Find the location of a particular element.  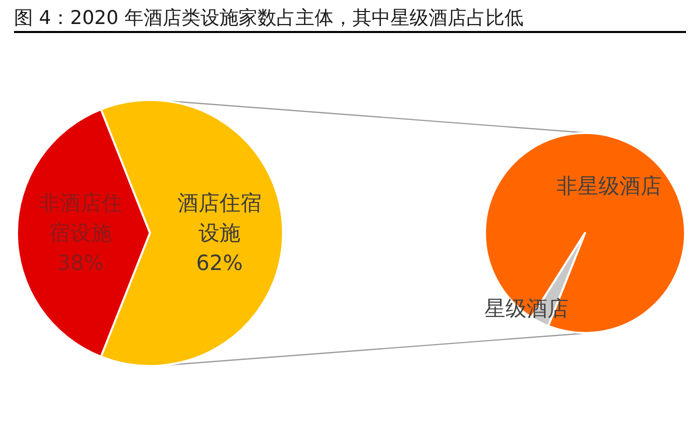

slice-label: 非星级酒店 is located at coordinates (609, 186).